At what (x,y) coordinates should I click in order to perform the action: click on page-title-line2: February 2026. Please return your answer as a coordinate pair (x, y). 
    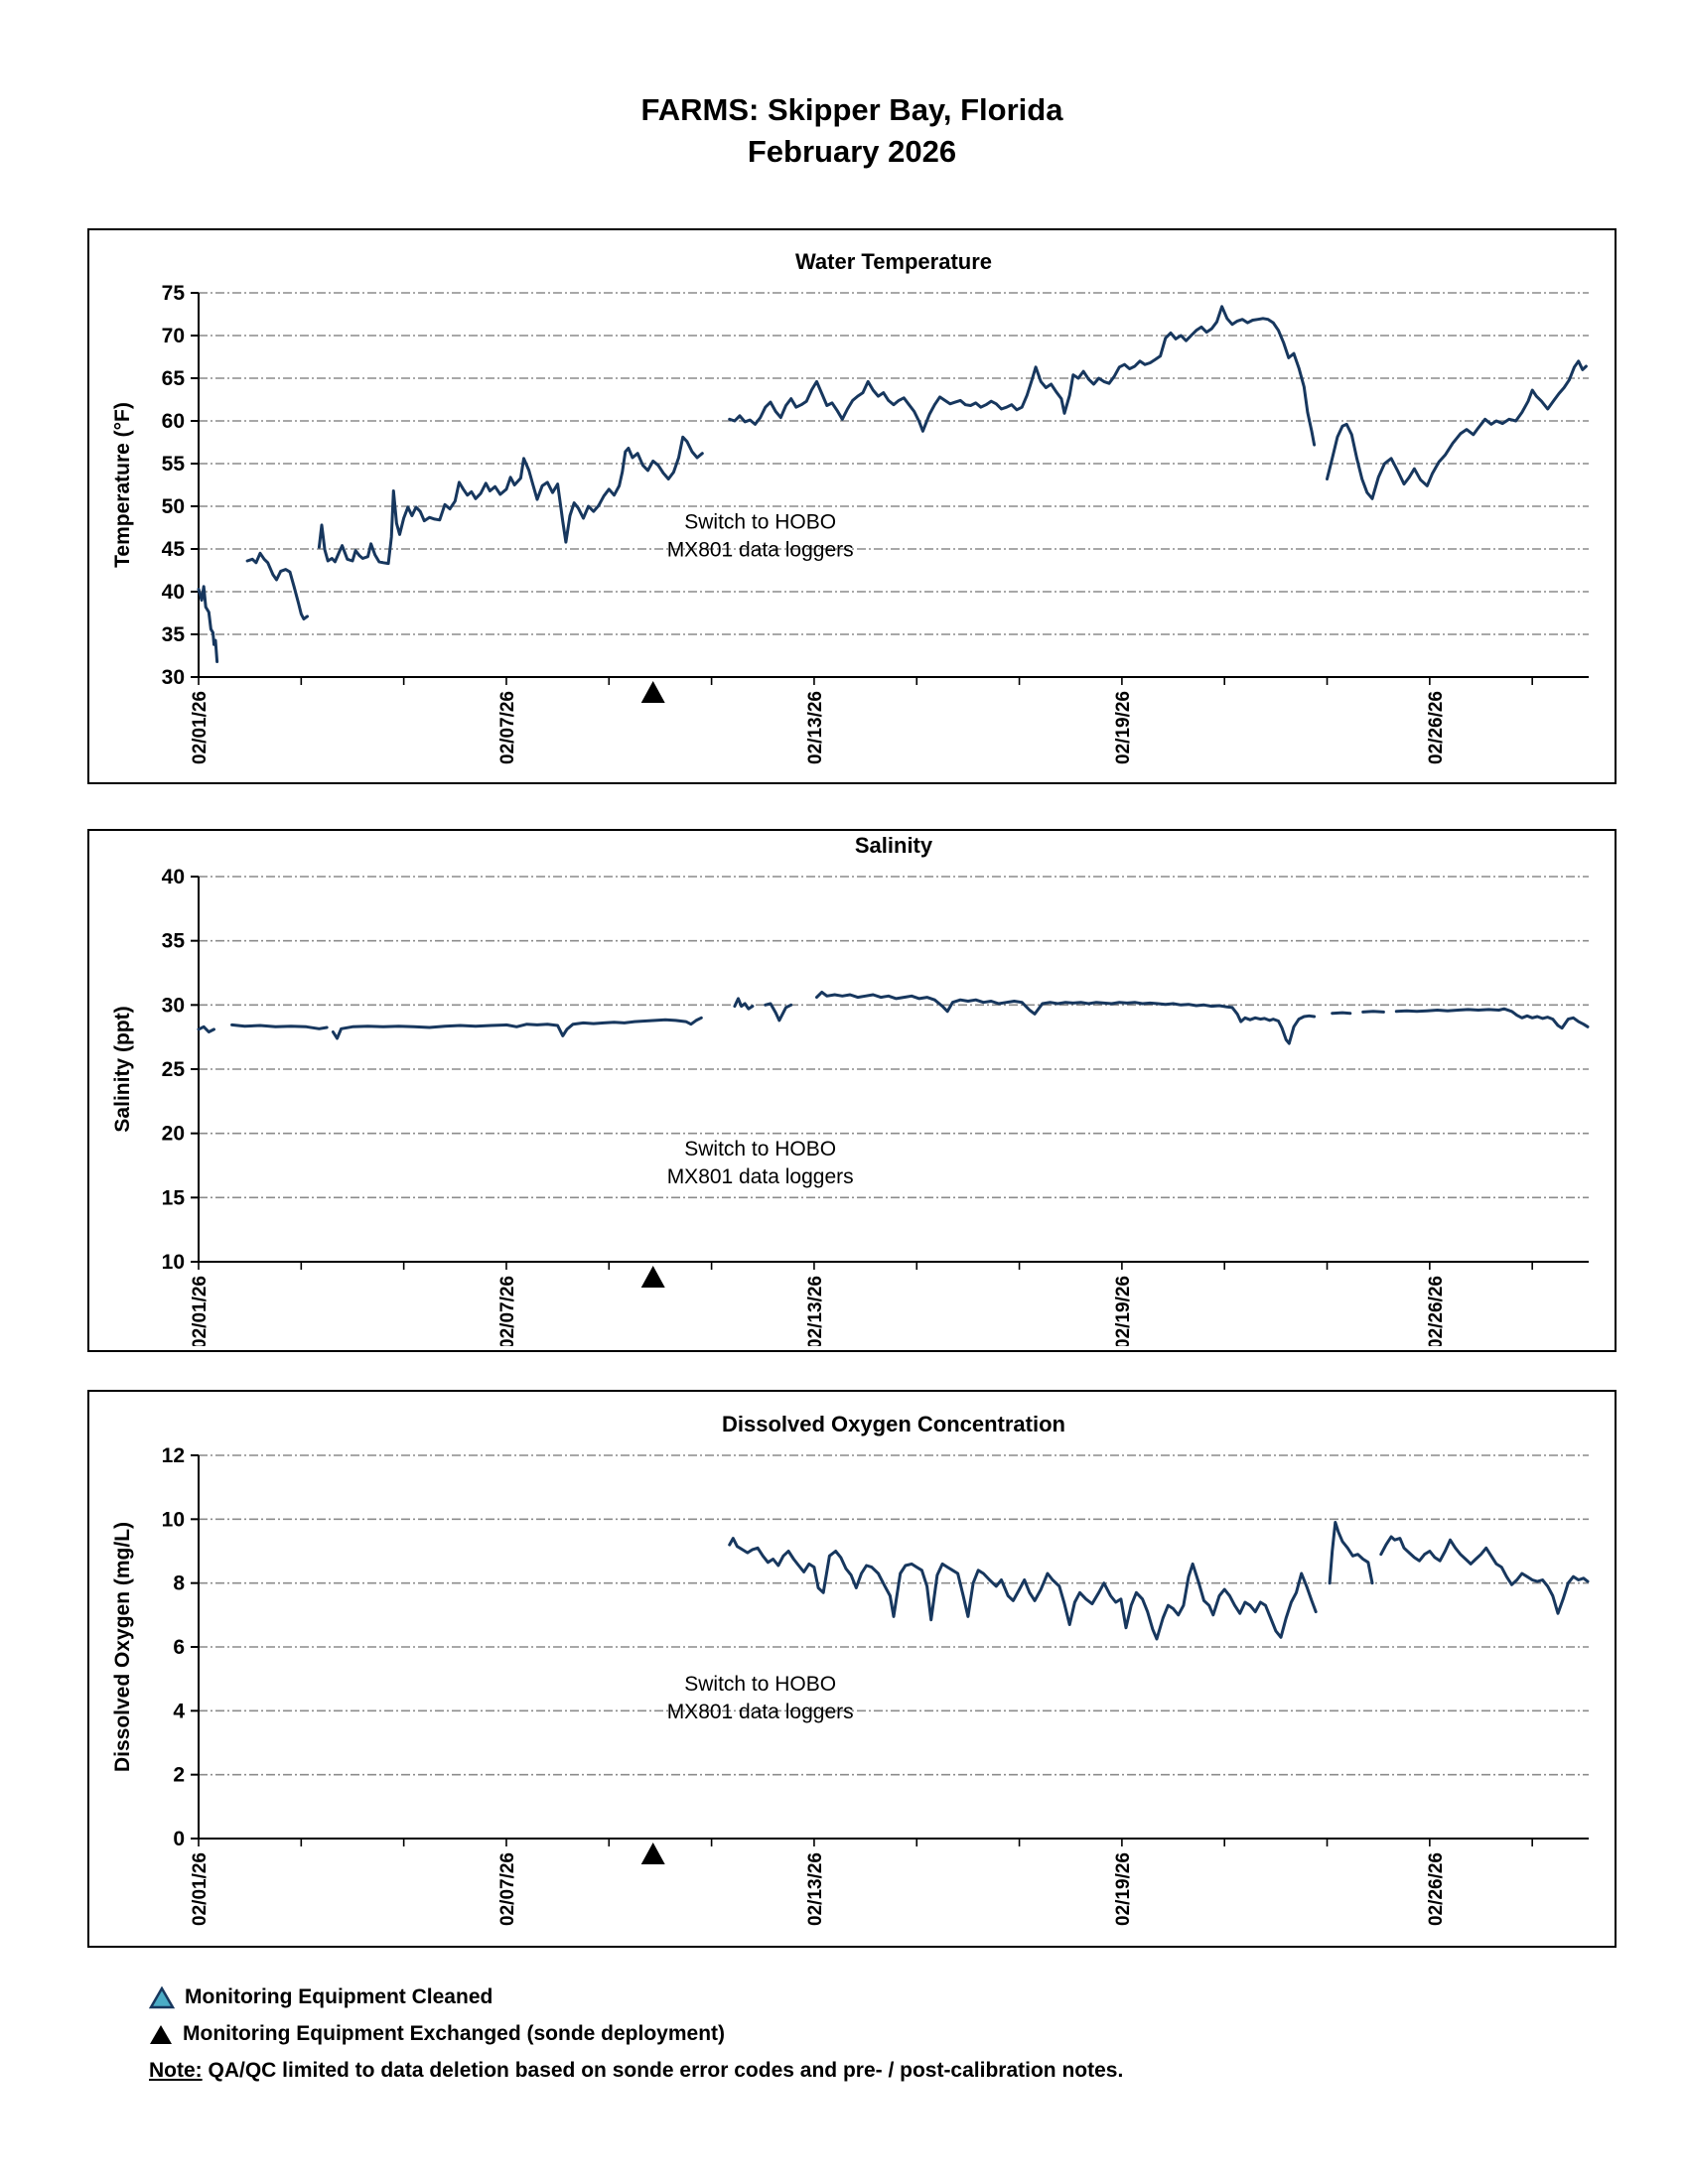
    Looking at the image, I should click on (852, 151).